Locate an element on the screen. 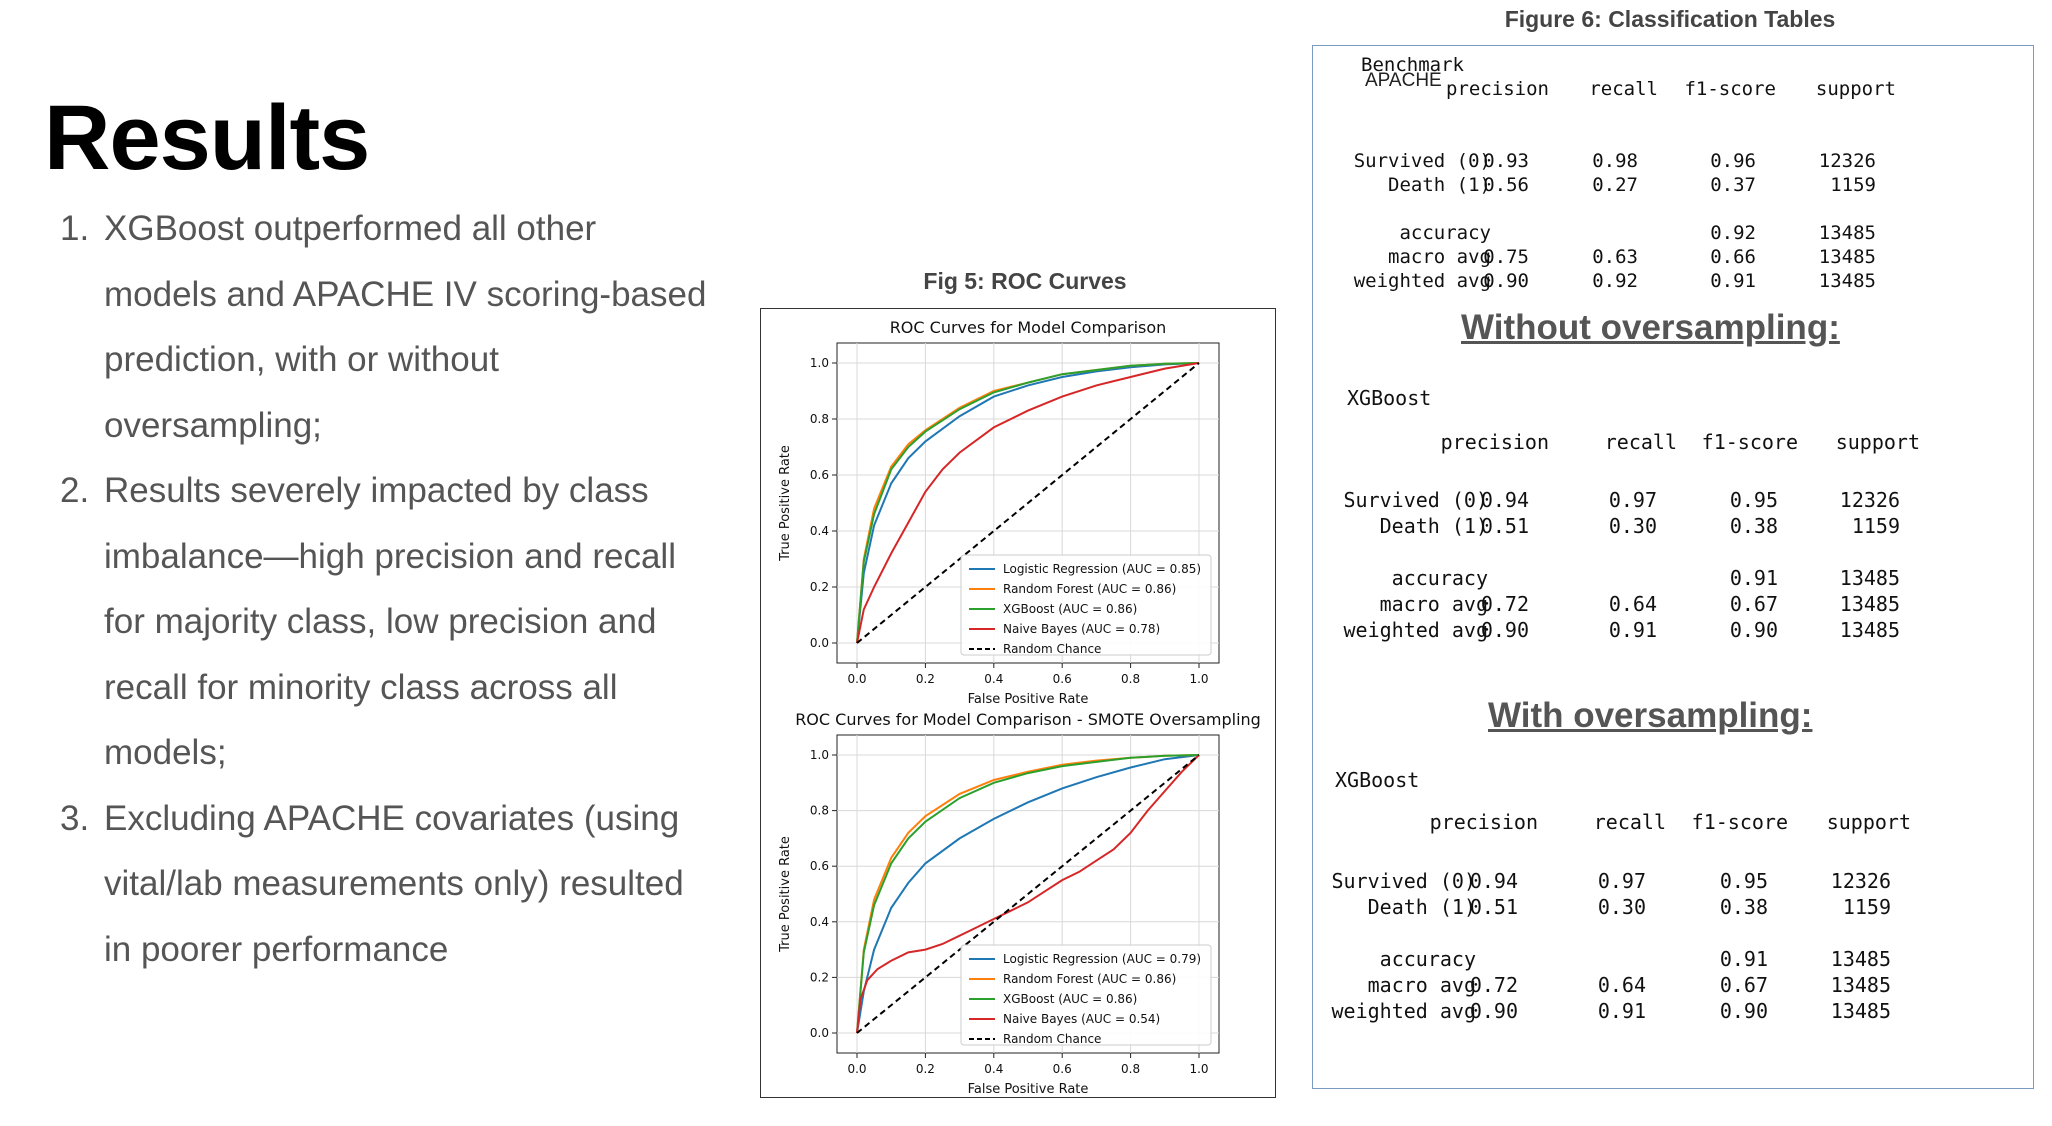 Image resolution: width=2052 pixels, height=1126 pixels. y-tick-label: 0.2 is located at coordinates (819, 977).